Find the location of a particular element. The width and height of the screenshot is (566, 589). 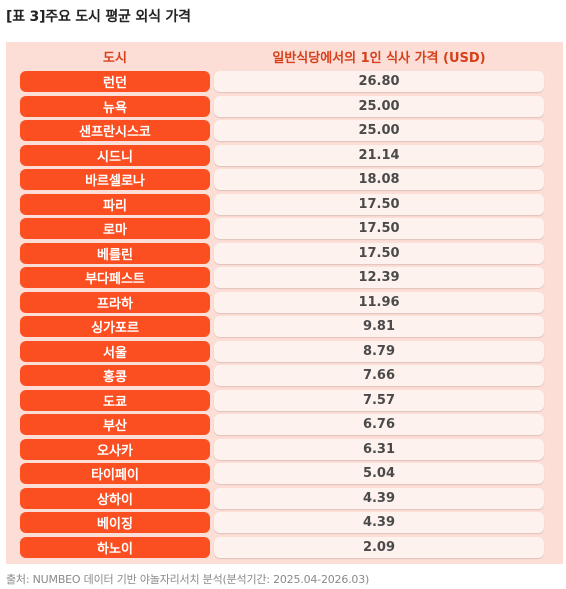

table-row: 로마 17.50 is located at coordinates (283, 230).